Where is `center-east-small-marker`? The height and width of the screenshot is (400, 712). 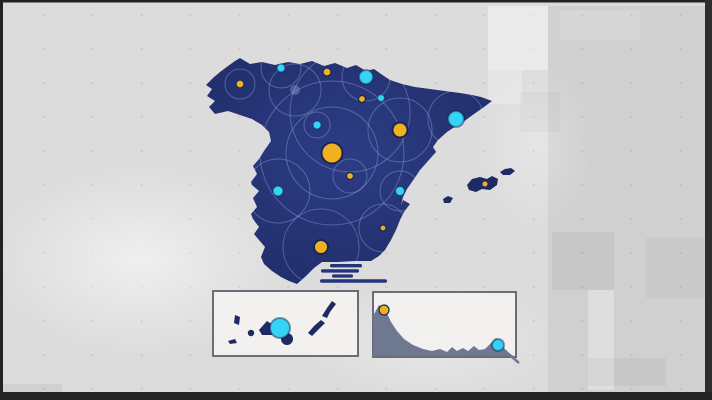
center-east-small-marker is located at coordinates (350, 176).